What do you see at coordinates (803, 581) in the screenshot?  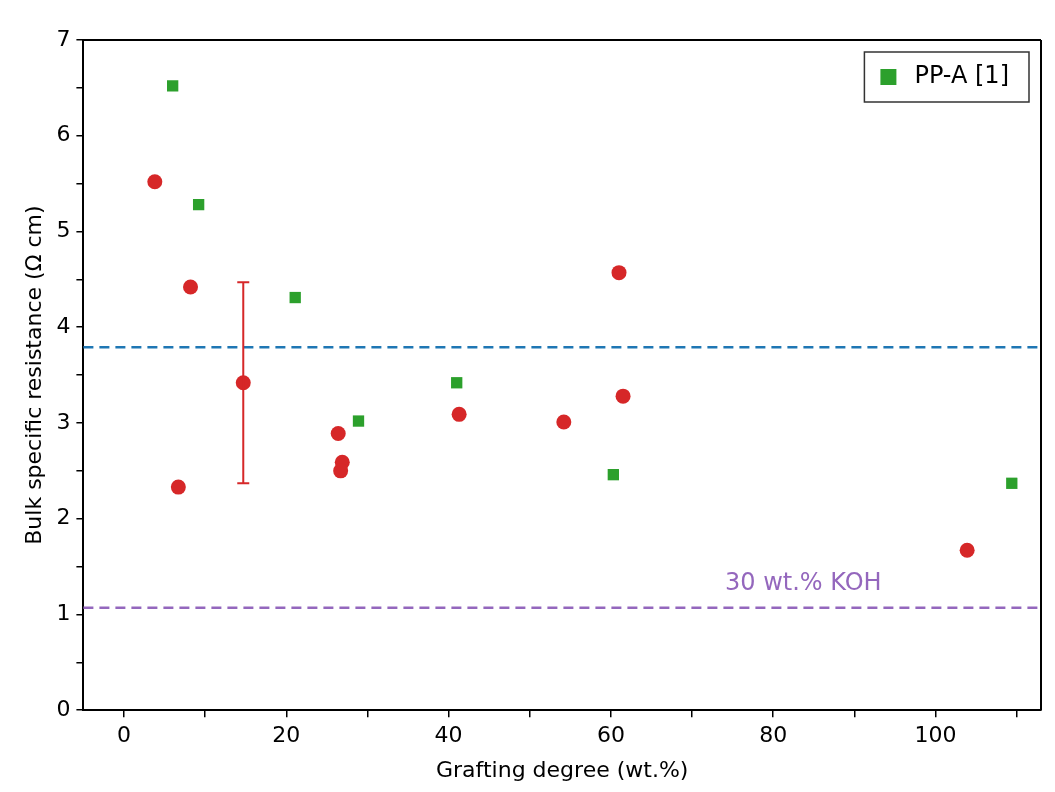 I see `ref-line-label: 30 wt.% KOH` at bounding box center [803, 581].